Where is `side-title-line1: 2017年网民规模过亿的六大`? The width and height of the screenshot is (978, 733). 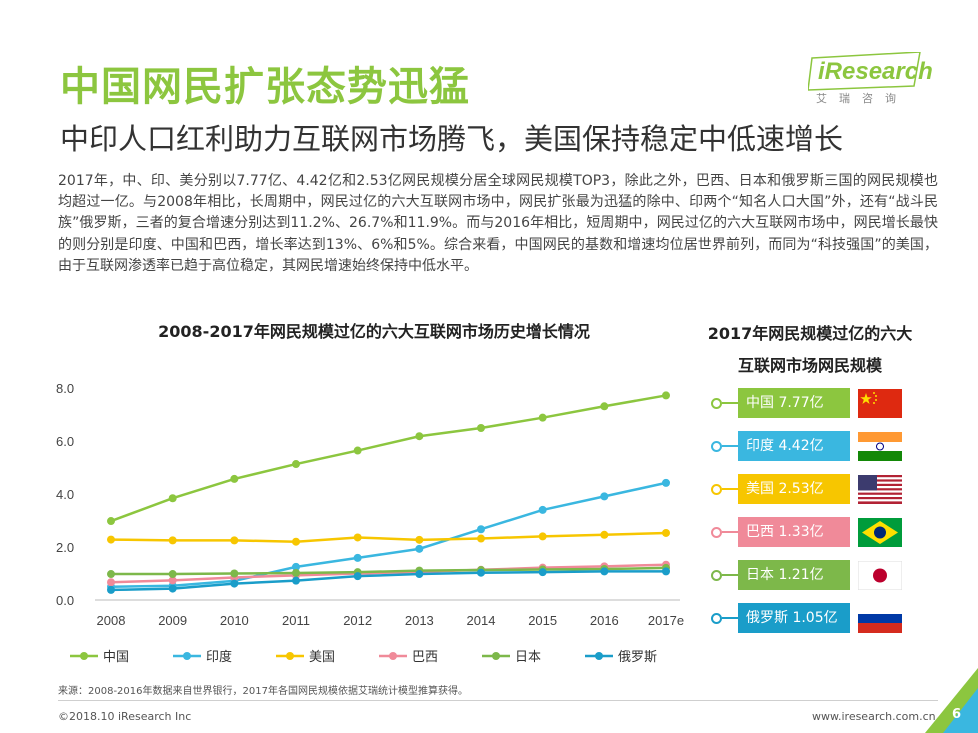
side-title-line1: 2017年网民规模过亿的六大 is located at coordinates (810, 333).